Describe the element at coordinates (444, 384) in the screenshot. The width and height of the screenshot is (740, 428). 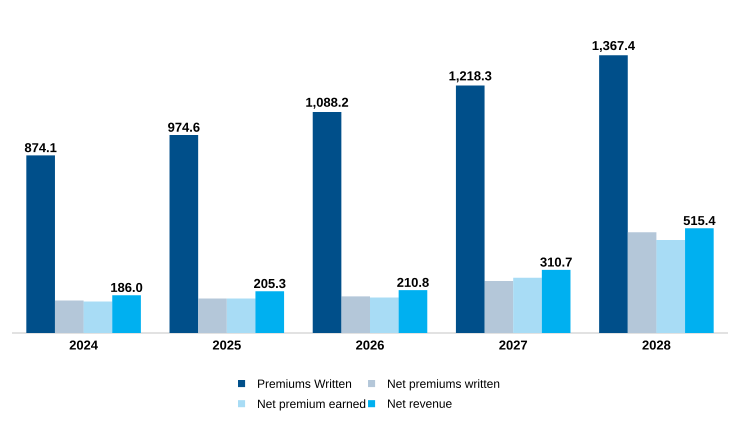
I see `legend-label: Net premiums written` at that location.